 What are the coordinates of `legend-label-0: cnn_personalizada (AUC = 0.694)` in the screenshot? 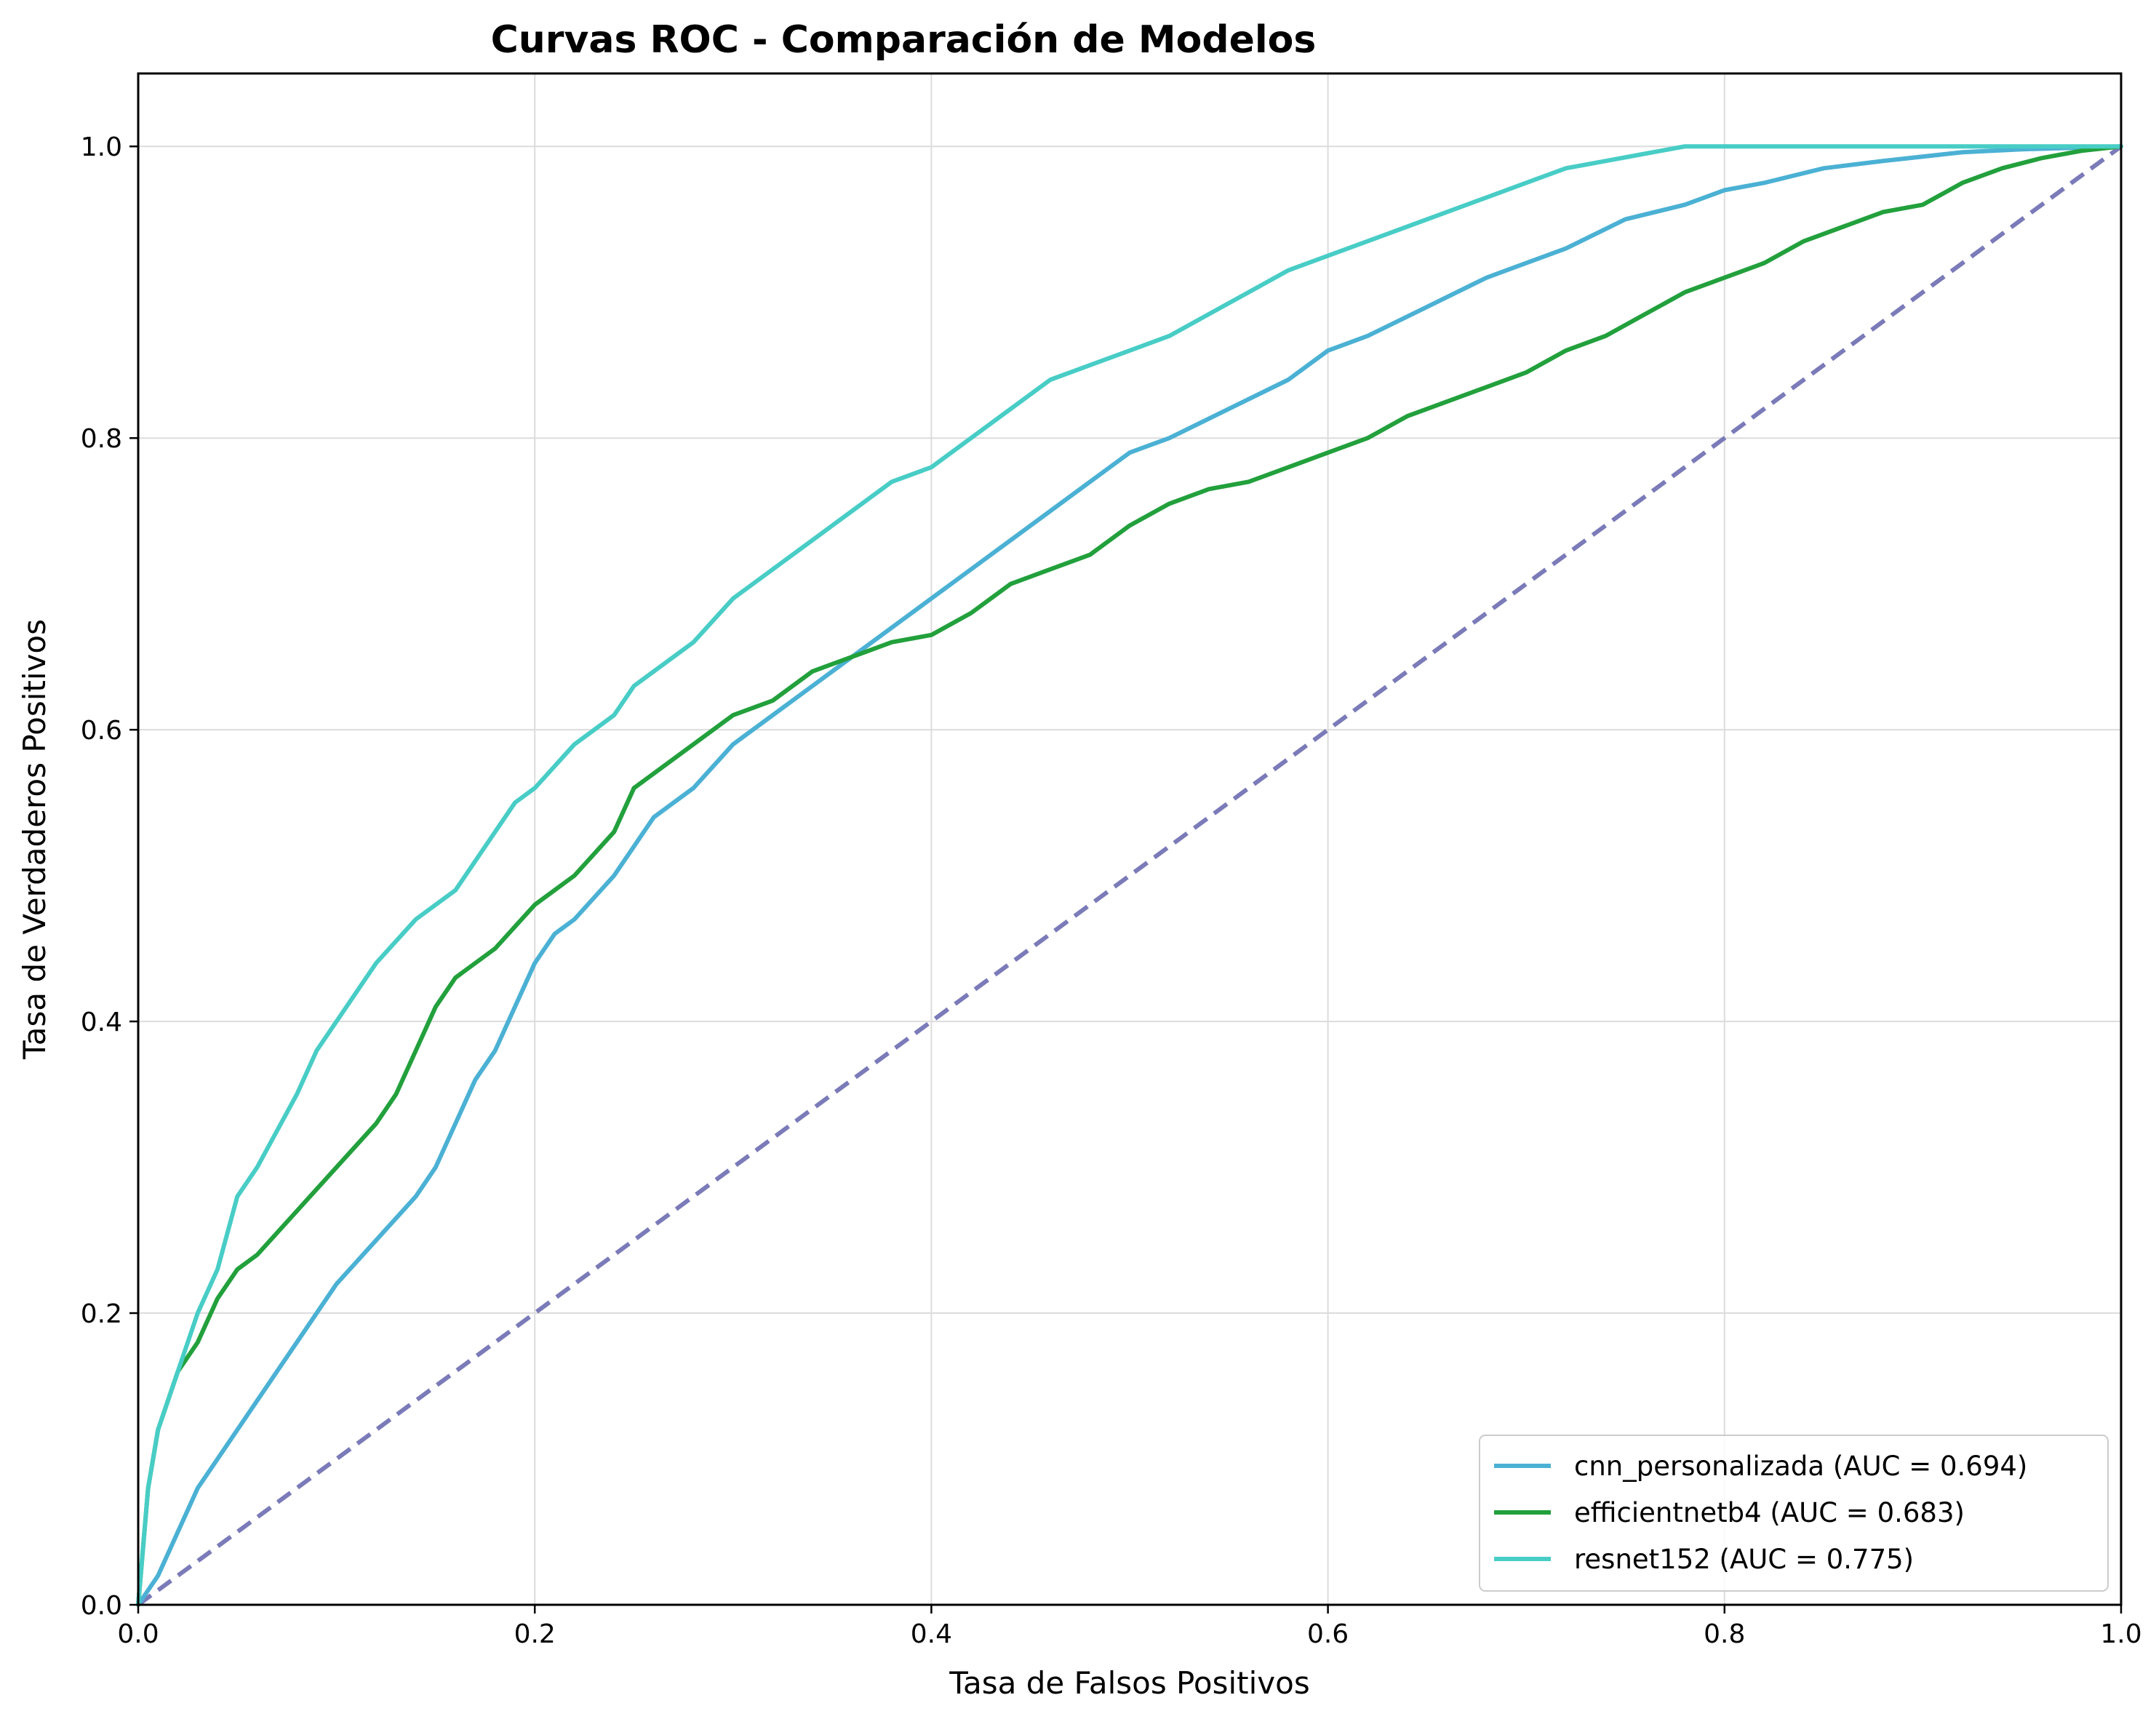 It's located at (1800, 1466).